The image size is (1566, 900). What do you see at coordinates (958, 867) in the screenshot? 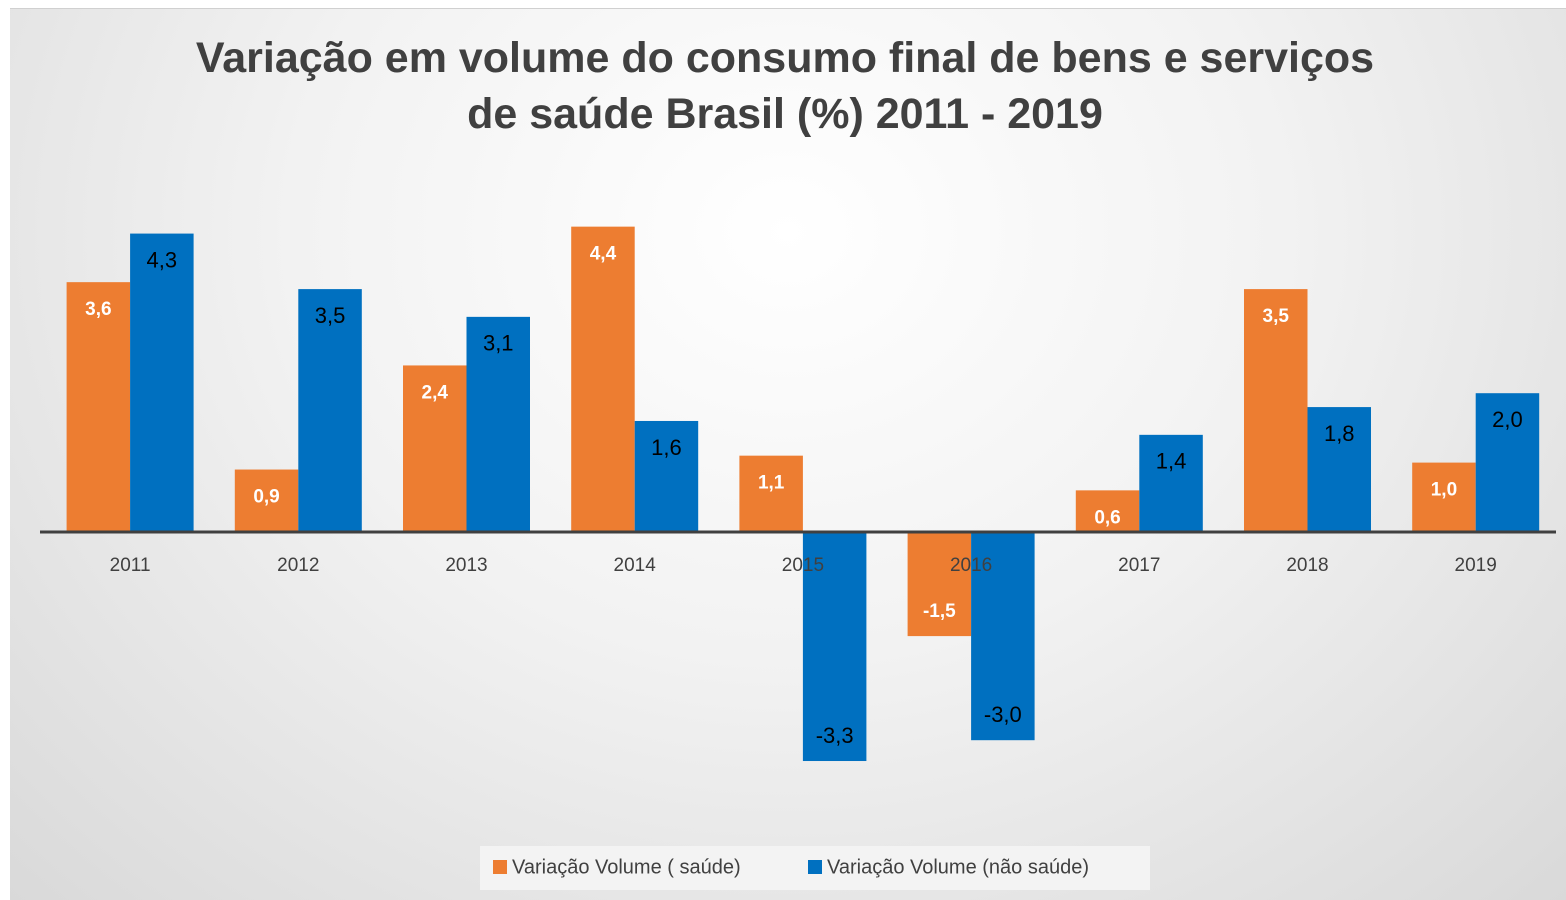
I see `legend-label: Variação Volume (não saúde)` at bounding box center [958, 867].